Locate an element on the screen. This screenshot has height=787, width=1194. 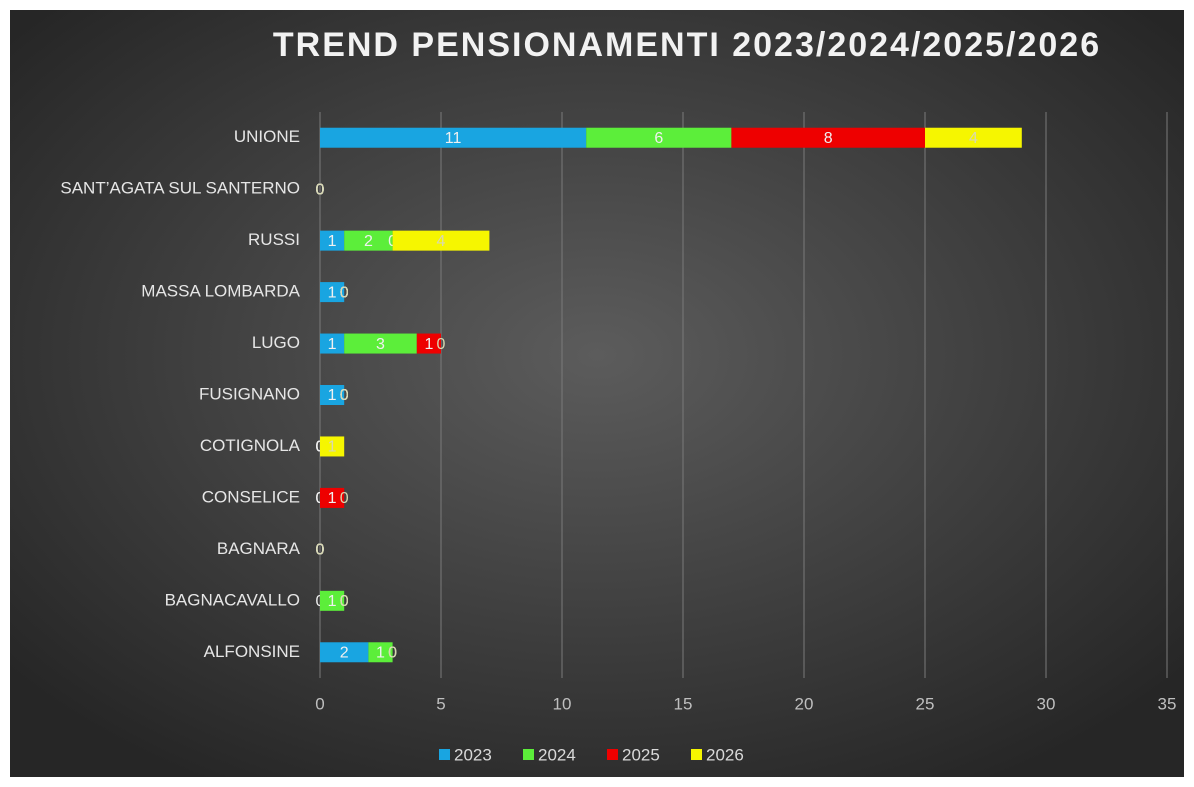
data-label: 6 is located at coordinates (658, 138).